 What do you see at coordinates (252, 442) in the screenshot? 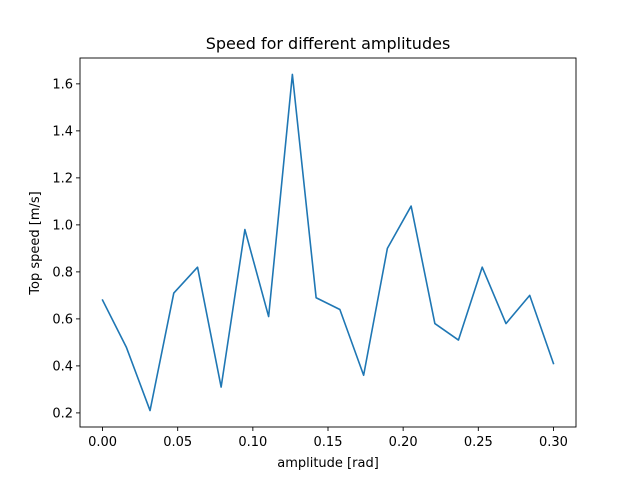
I see `x-tick-label: 0.10` at bounding box center [252, 442].